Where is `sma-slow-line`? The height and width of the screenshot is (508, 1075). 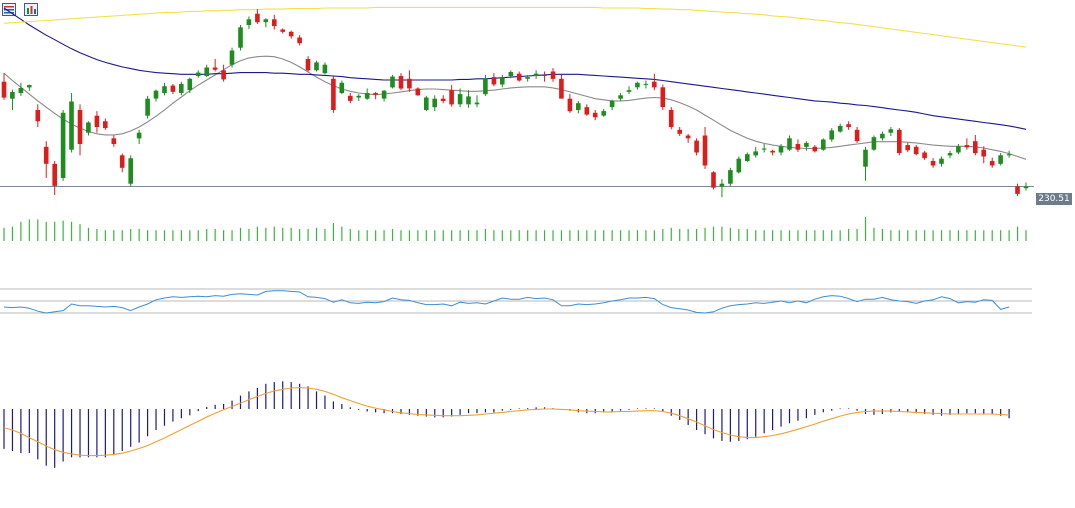 sma-slow-line is located at coordinates (515, 27).